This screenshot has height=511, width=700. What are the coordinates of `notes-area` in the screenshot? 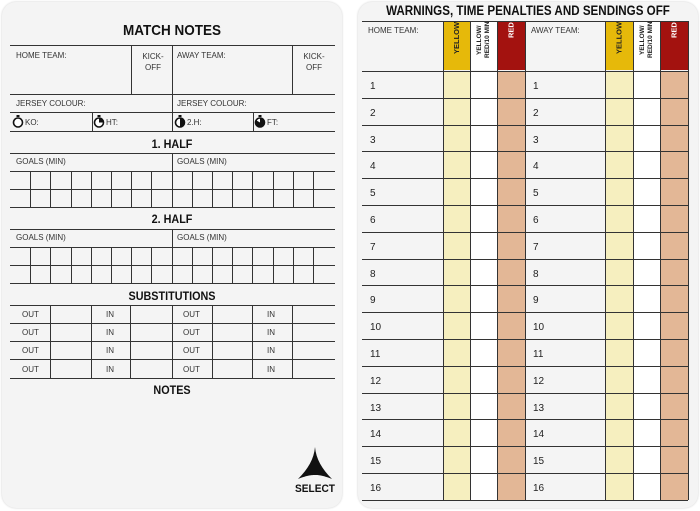 It's located at (152, 447).